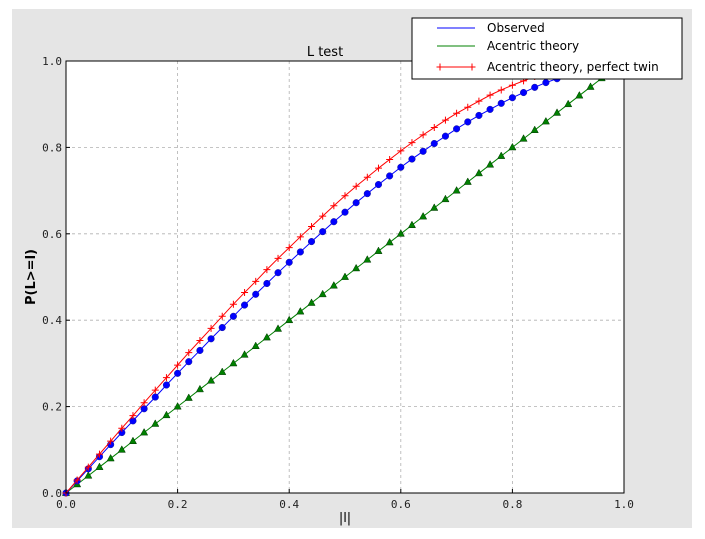  I want to click on y-tick-label: 0.2, so click(52, 407).